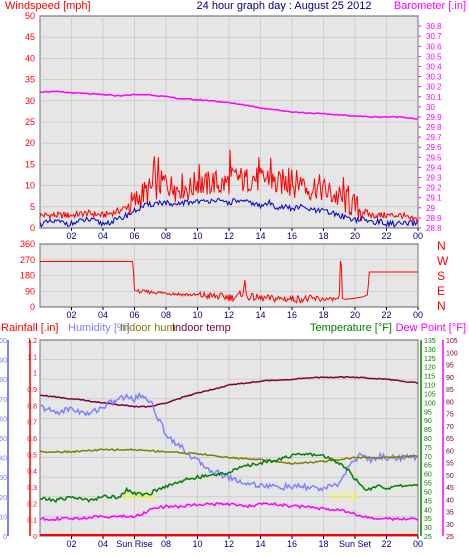 The image size is (469, 555). I want to click on temperature-tick-label: 70, so click(428, 457).